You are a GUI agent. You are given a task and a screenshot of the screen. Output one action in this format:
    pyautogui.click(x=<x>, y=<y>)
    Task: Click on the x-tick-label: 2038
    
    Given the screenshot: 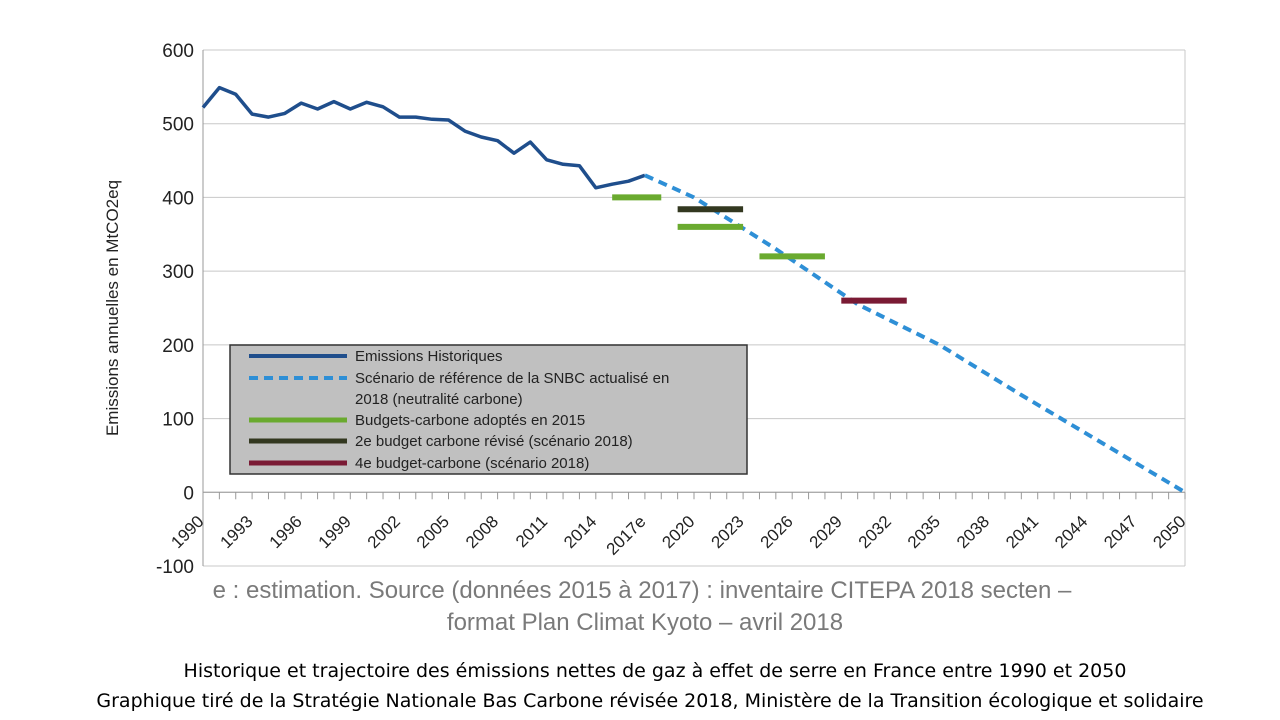 What is the action you would take?
    pyautogui.click(x=973, y=532)
    